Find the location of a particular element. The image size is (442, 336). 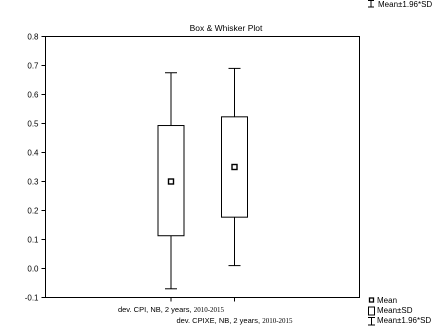

y-tick-label: 0.0 is located at coordinates (33, 269).